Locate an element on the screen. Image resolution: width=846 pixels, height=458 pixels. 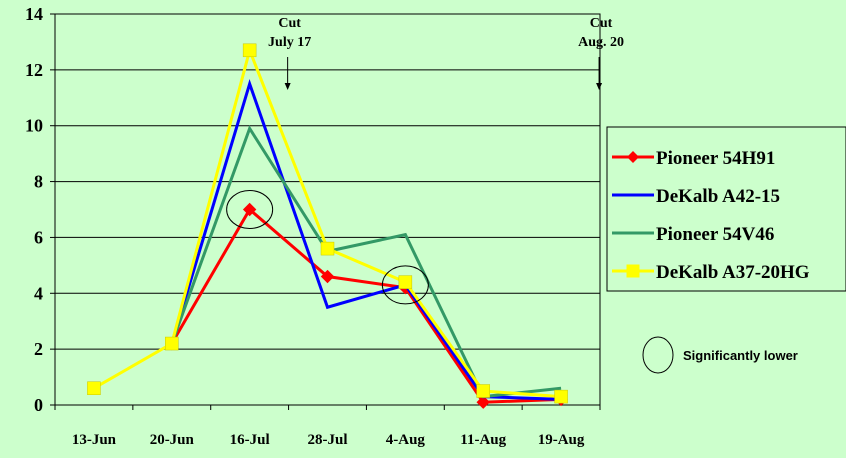
x-tick-label: 11-Aug is located at coordinates (483, 440).